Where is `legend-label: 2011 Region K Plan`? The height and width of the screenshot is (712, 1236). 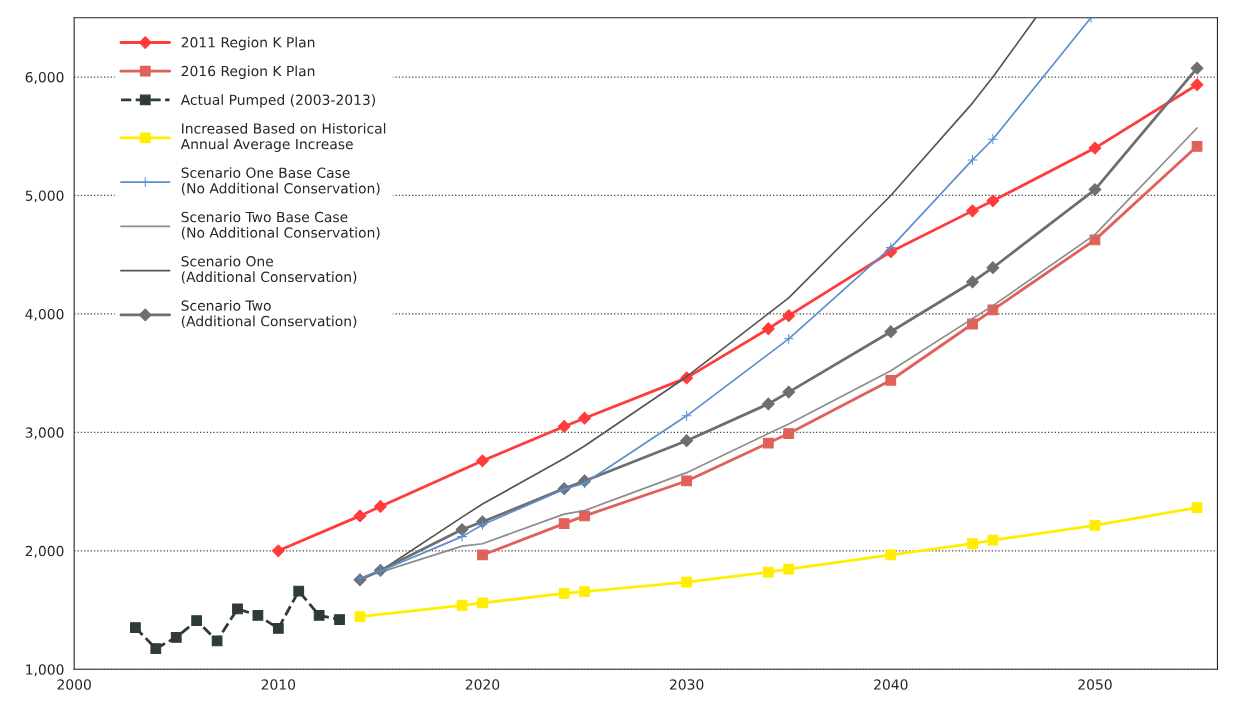 legend-label: 2011 Region K Plan is located at coordinates (248, 43).